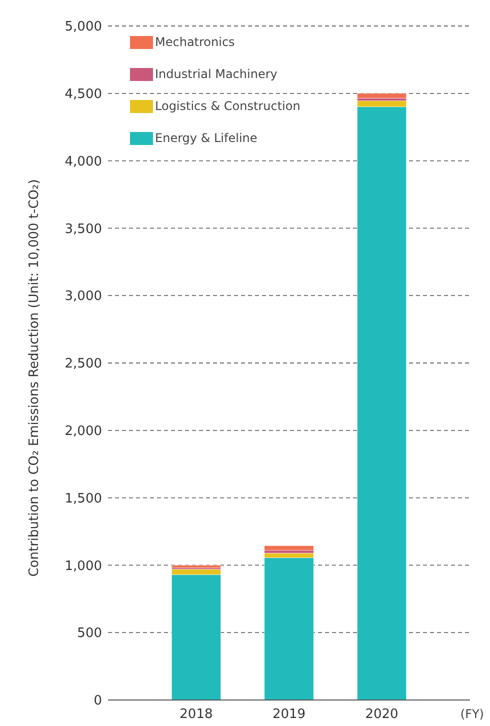 The image size is (490, 726). What do you see at coordinates (83, 498) in the screenshot?
I see `y-tick-label: 1,500` at bounding box center [83, 498].